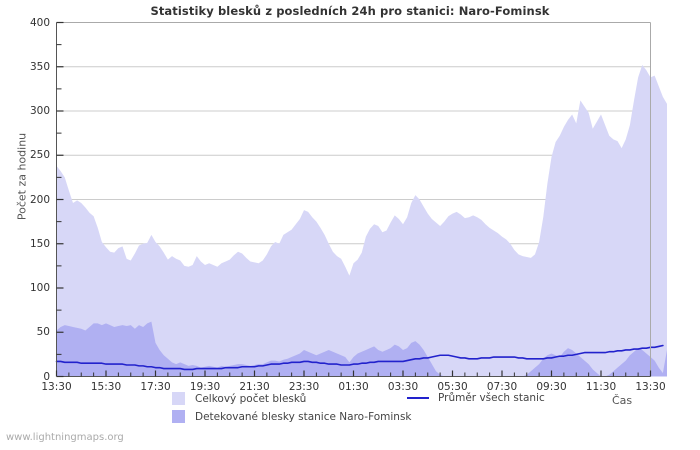 This screenshot has height=450, width=700. I want to click on series-line-average, so click(359, 357).